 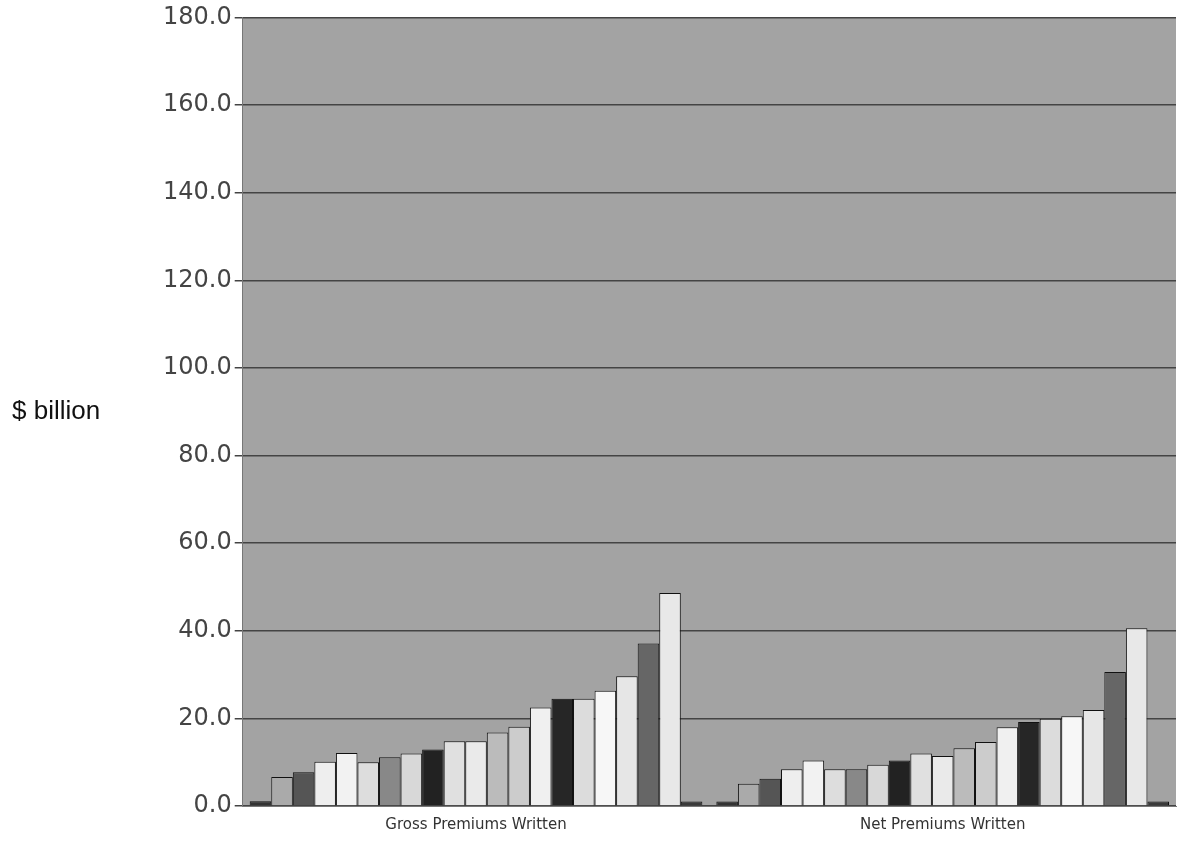 I want to click on y-tick-label: 0.0, so click(x=212, y=804).